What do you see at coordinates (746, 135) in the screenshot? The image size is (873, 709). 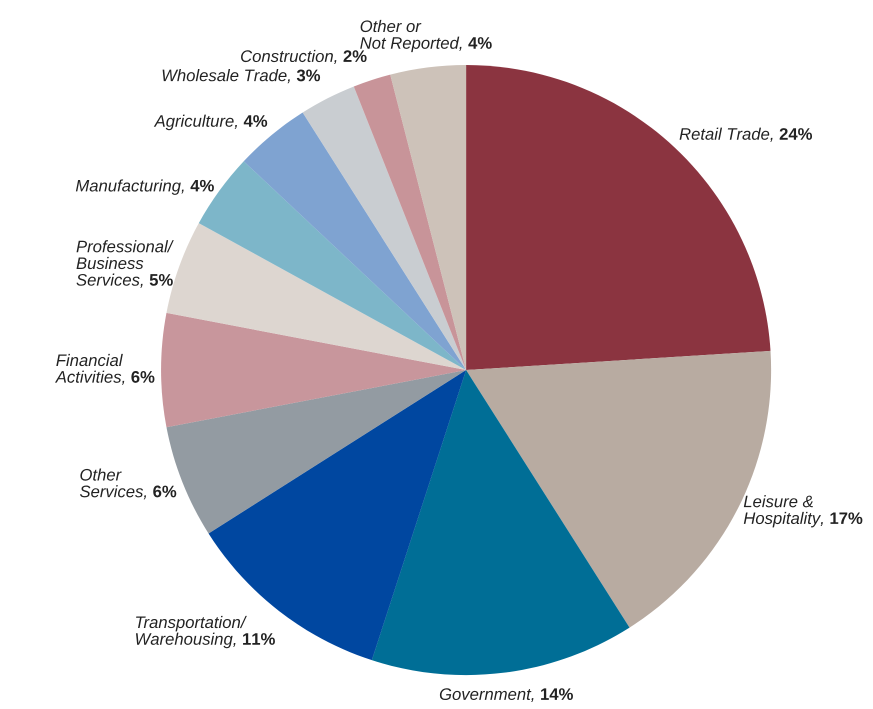 I see `slice-label: Retail Trade, 24%` at bounding box center [746, 135].